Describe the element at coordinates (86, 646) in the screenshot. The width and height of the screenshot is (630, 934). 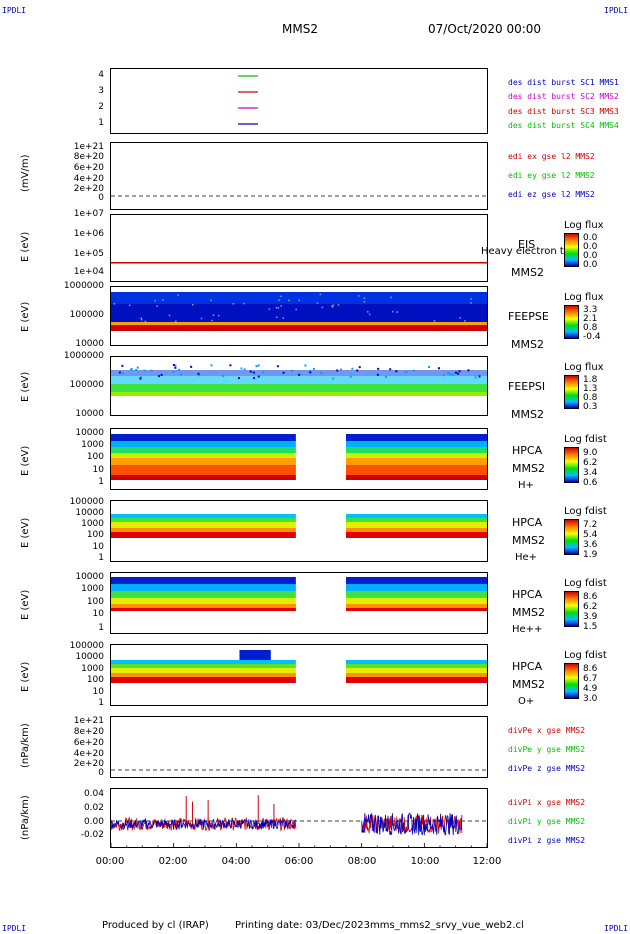
I see `ytick-label: 100000` at that location.